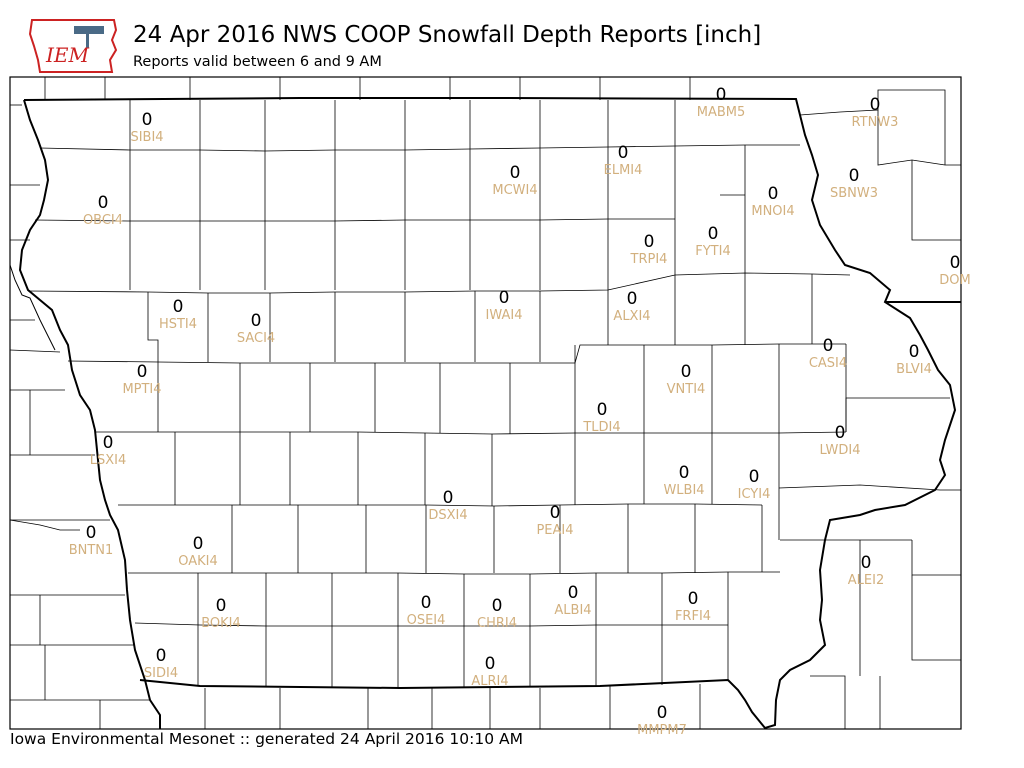 The image size is (1024, 768). Describe the element at coordinates (754, 494) in the screenshot. I see `station-id-label: ICYI4` at that location.